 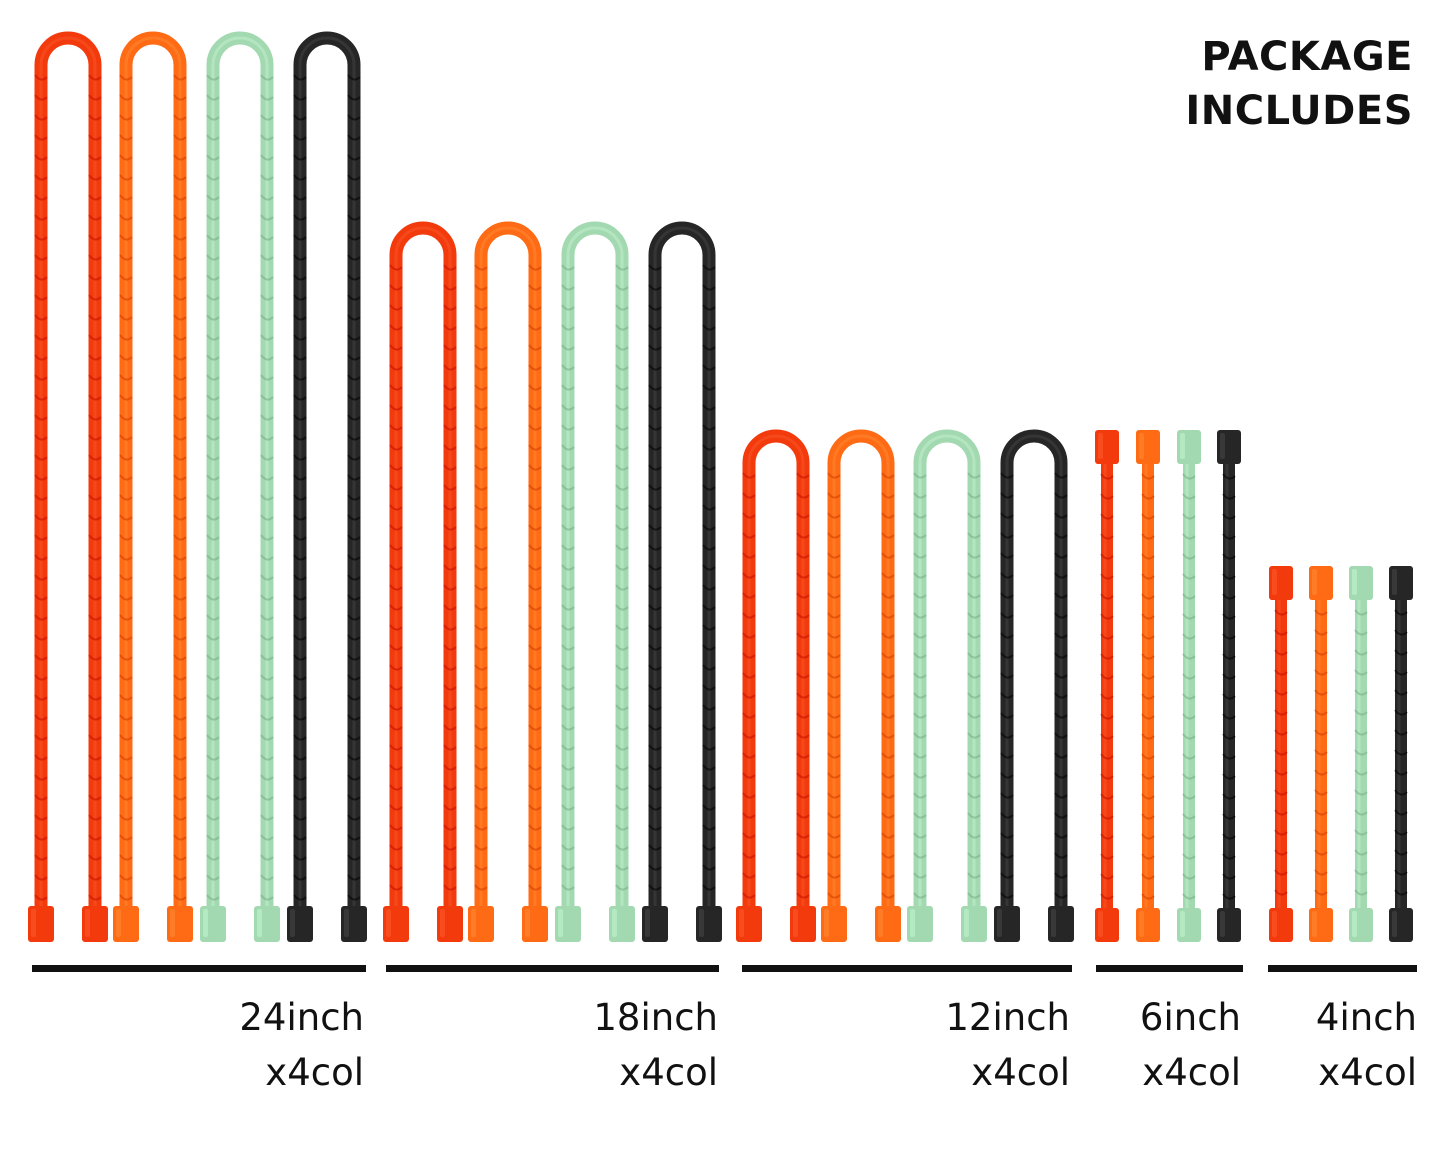 What do you see at coordinates (1321, 754) in the screenshot?
I see `tie-4inch-orange` at bounding box center [1321, 754].